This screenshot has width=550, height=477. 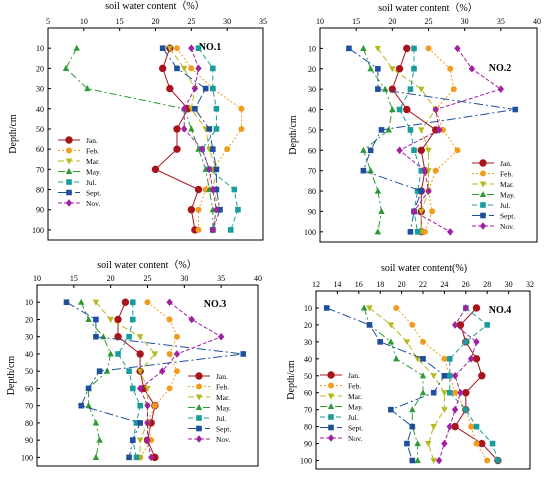 I want to click on legend-label: Feb., so click(x=354, y=386).